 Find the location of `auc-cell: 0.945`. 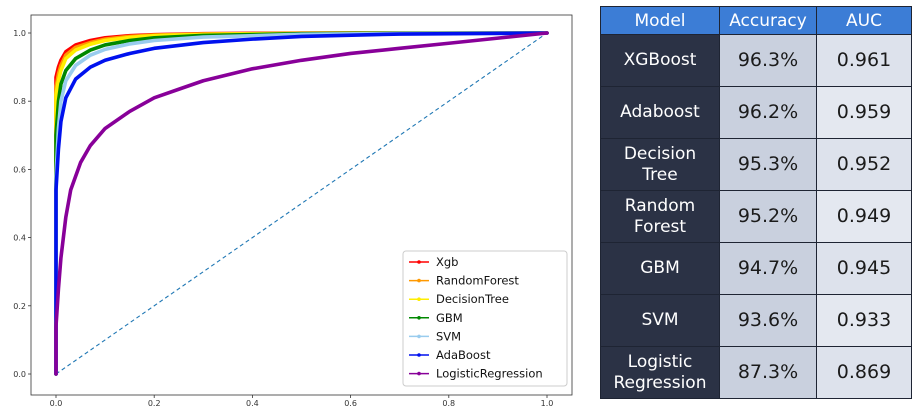

auc-cell: 0.945 is located at coordinates (864, 268).